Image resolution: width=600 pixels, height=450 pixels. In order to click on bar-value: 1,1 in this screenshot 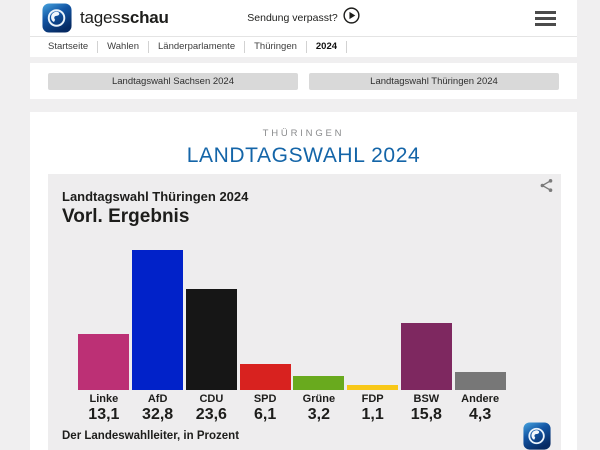, I will do `click(372, 414)`.